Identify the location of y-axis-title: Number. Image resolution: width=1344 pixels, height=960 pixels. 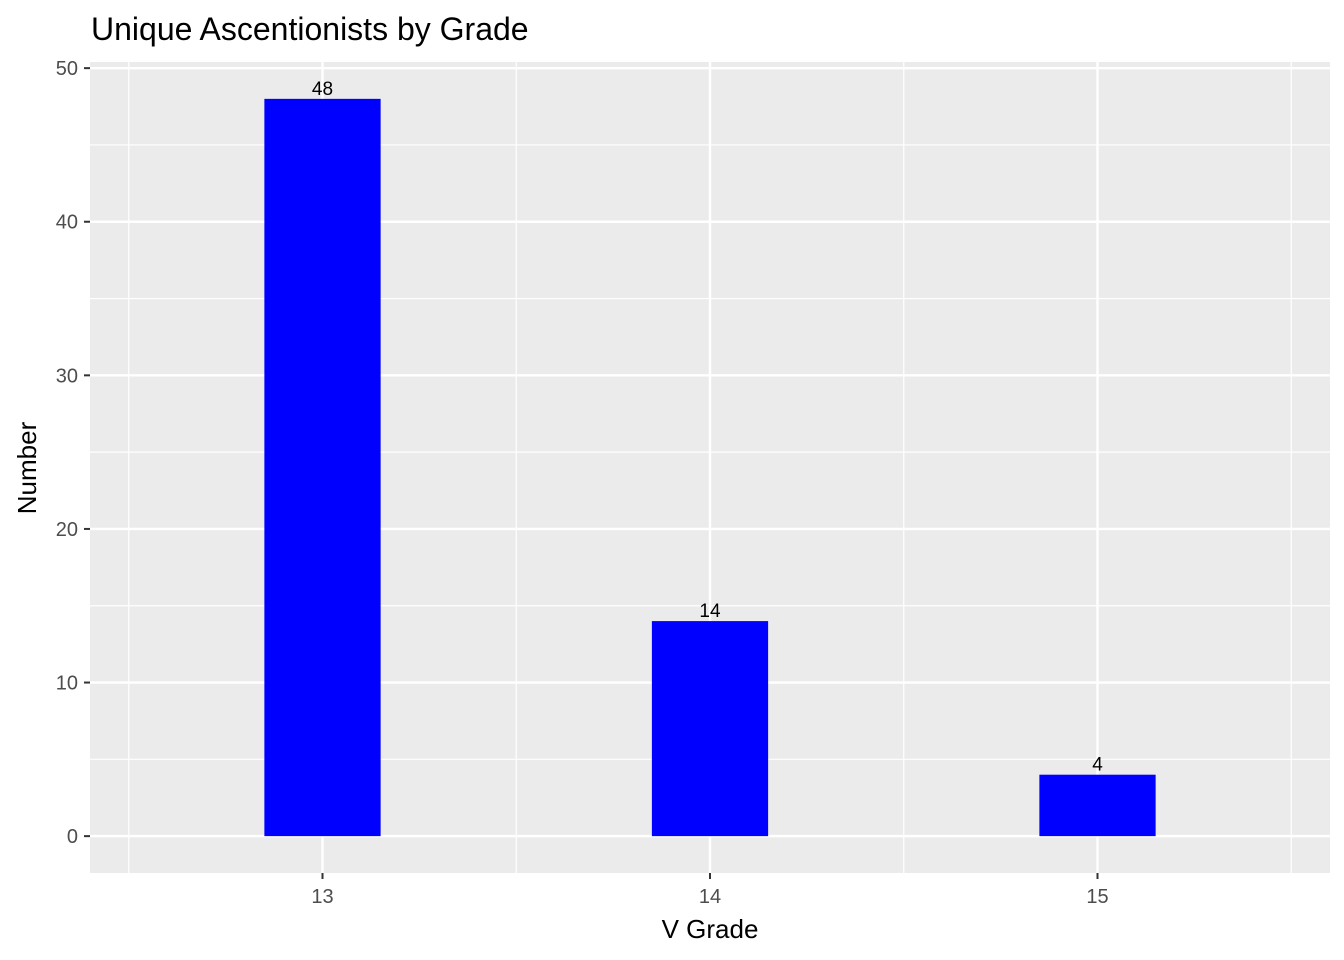
(27, 467).